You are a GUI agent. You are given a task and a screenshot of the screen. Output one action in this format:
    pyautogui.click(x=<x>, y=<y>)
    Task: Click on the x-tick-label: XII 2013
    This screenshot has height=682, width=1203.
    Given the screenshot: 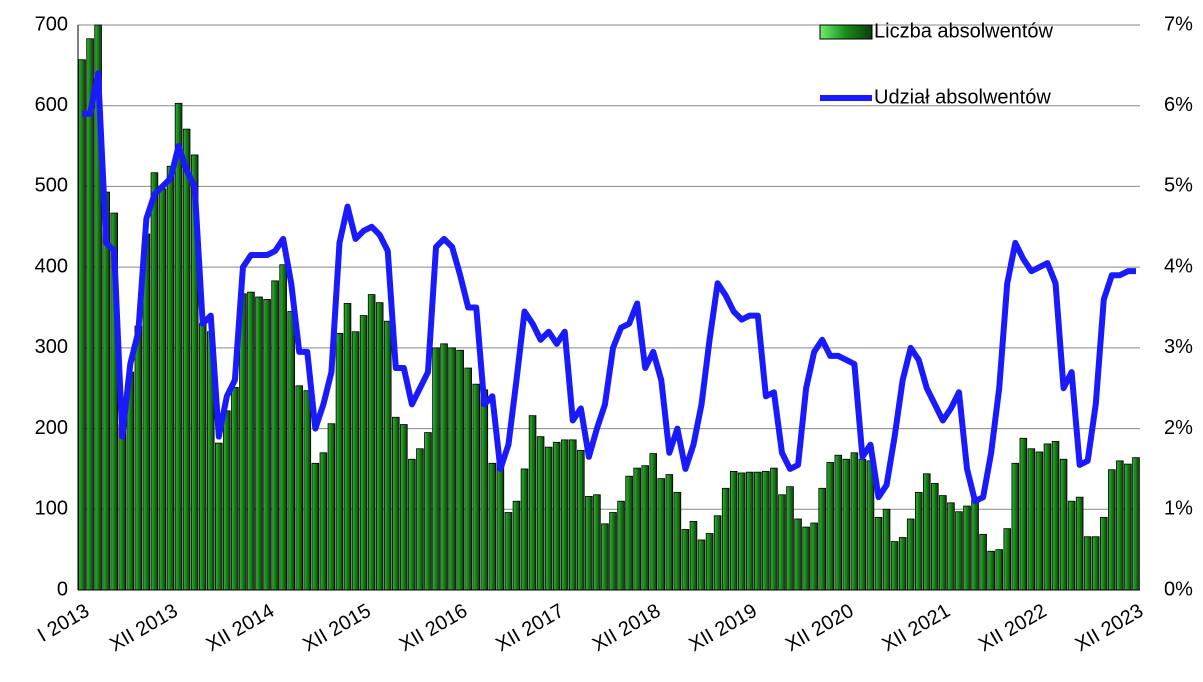 What is the action you would take?
    pyautogui.click(x=144, y=628)
    